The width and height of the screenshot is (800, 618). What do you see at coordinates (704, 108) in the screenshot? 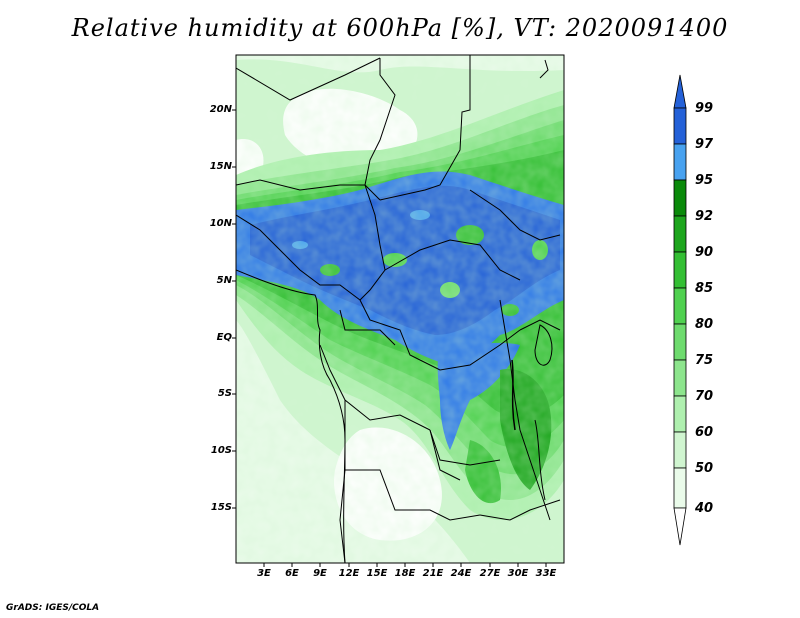
I see `colorbar-label: 99` at bounding box center [704, 108].